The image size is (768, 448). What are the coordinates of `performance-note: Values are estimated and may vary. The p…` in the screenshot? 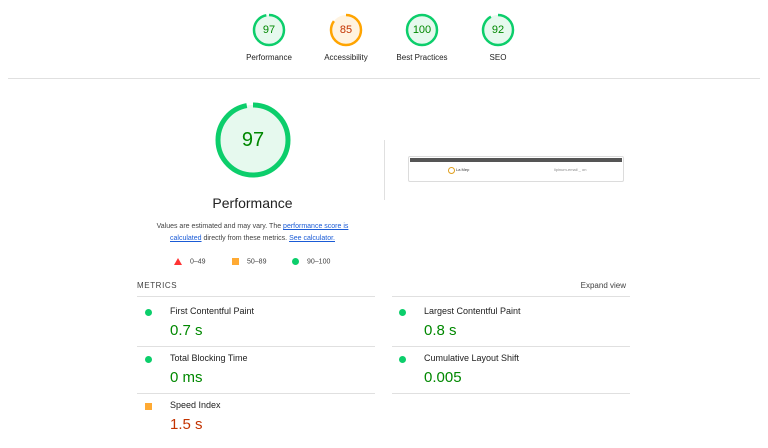 It's located at (252, 233).